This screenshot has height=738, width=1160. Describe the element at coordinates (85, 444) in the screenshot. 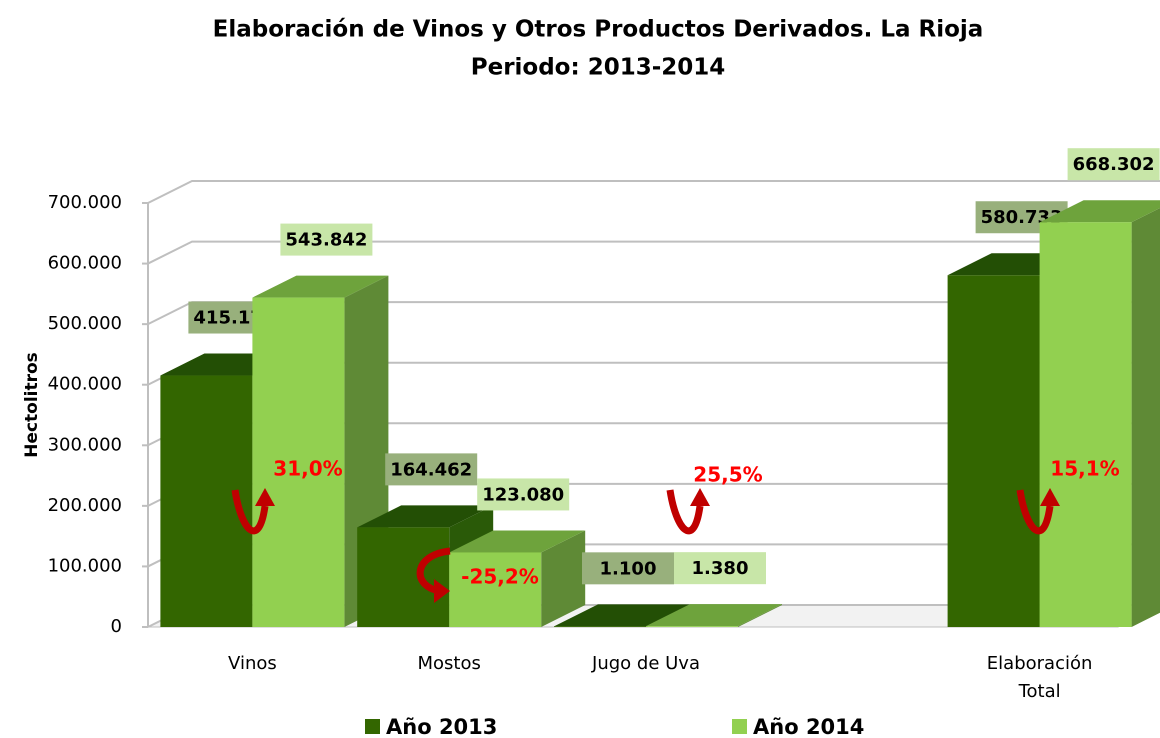

I see `y-tick-label: 300.000` at that location.